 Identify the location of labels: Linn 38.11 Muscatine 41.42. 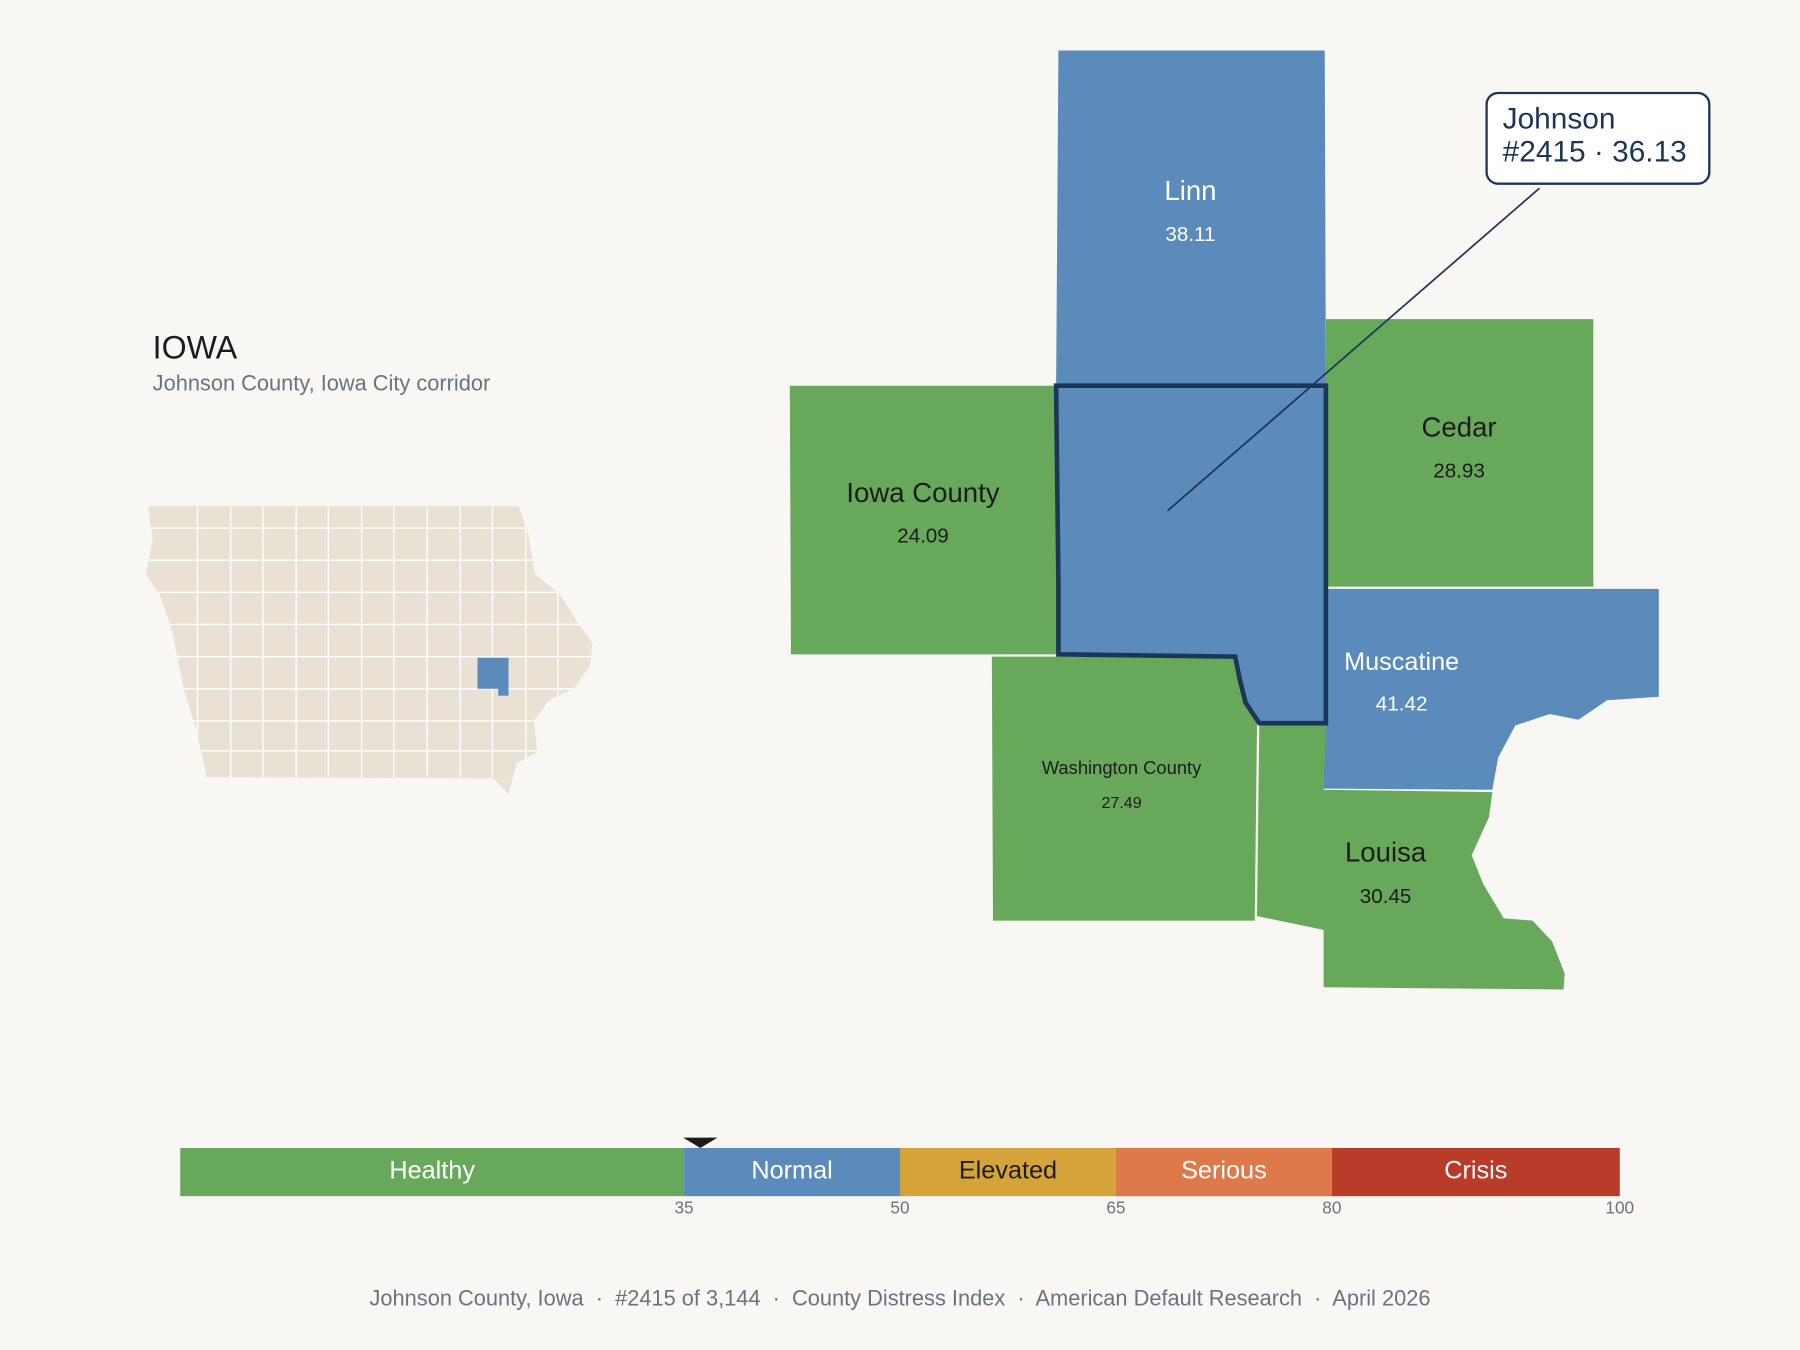
(1311, 445).